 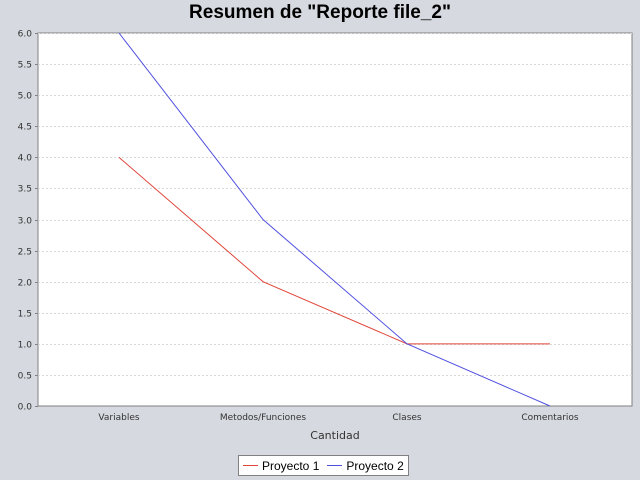 What do you see at coordinates (25, 66) in the screenshot?
I see `y-tick-label: 5.5` at bounding box center [25, 66].